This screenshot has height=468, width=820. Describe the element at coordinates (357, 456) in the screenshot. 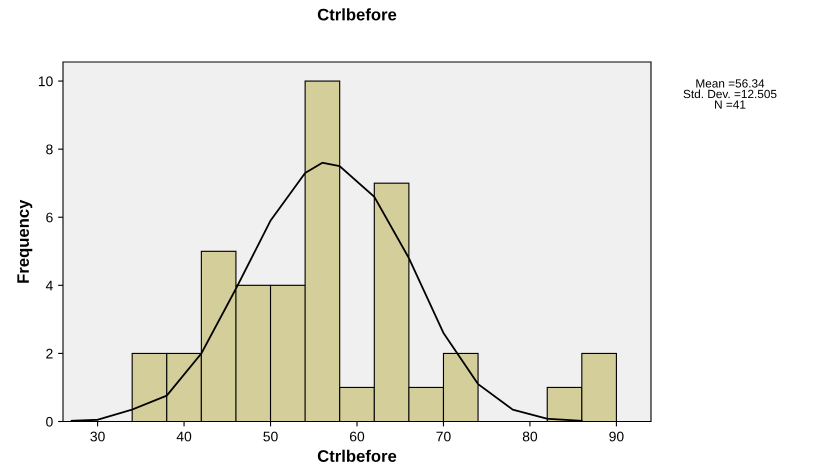

I see `x-axis-title: Ctrlbefore` at that location.